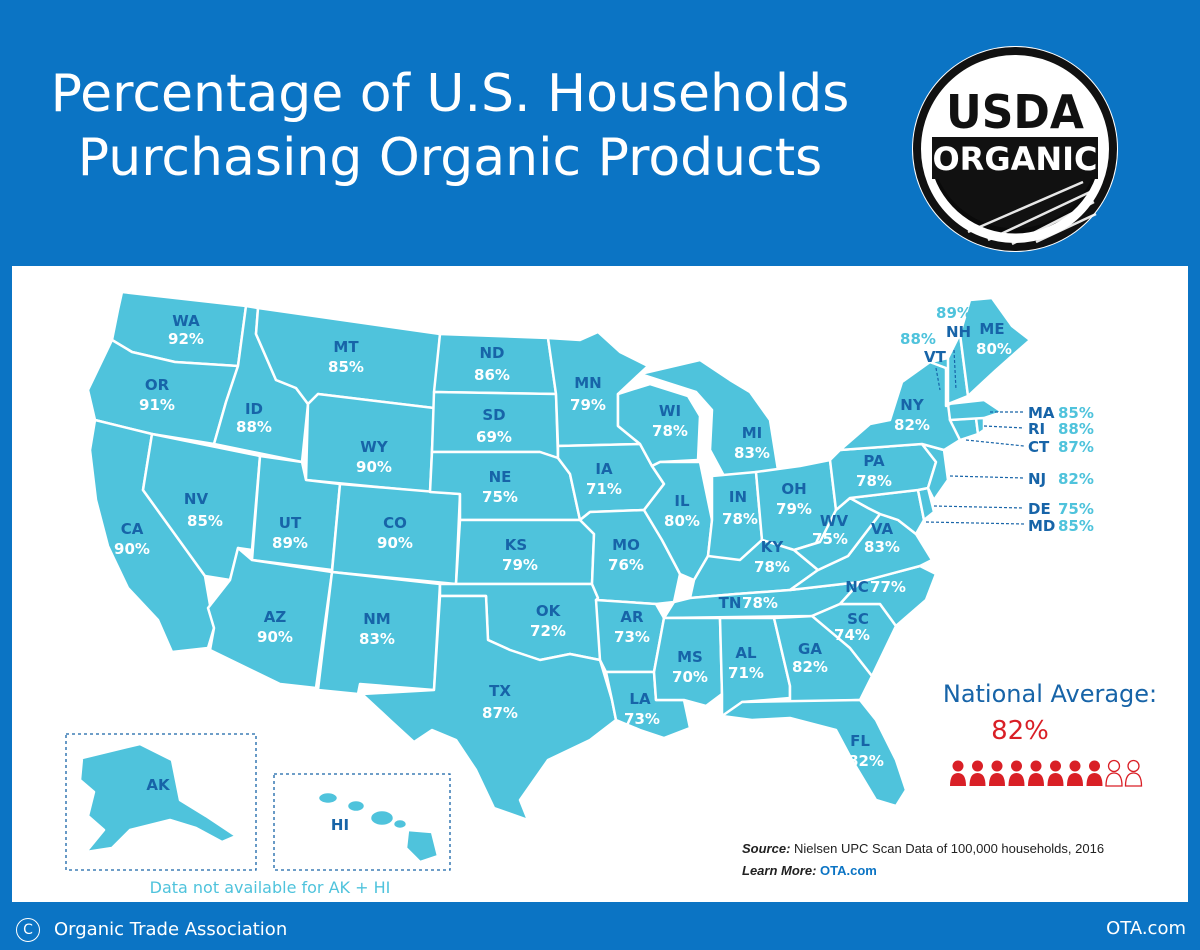  I want to click on value-tx: 87%, so click(500, 713).